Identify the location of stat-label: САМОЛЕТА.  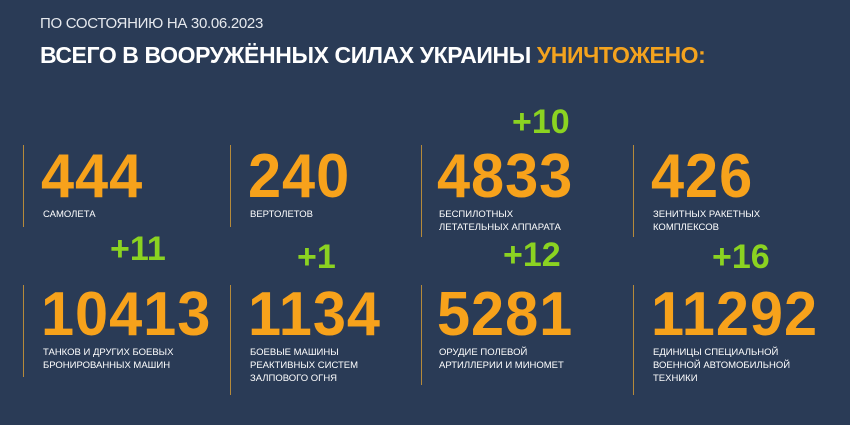
(69, 214).